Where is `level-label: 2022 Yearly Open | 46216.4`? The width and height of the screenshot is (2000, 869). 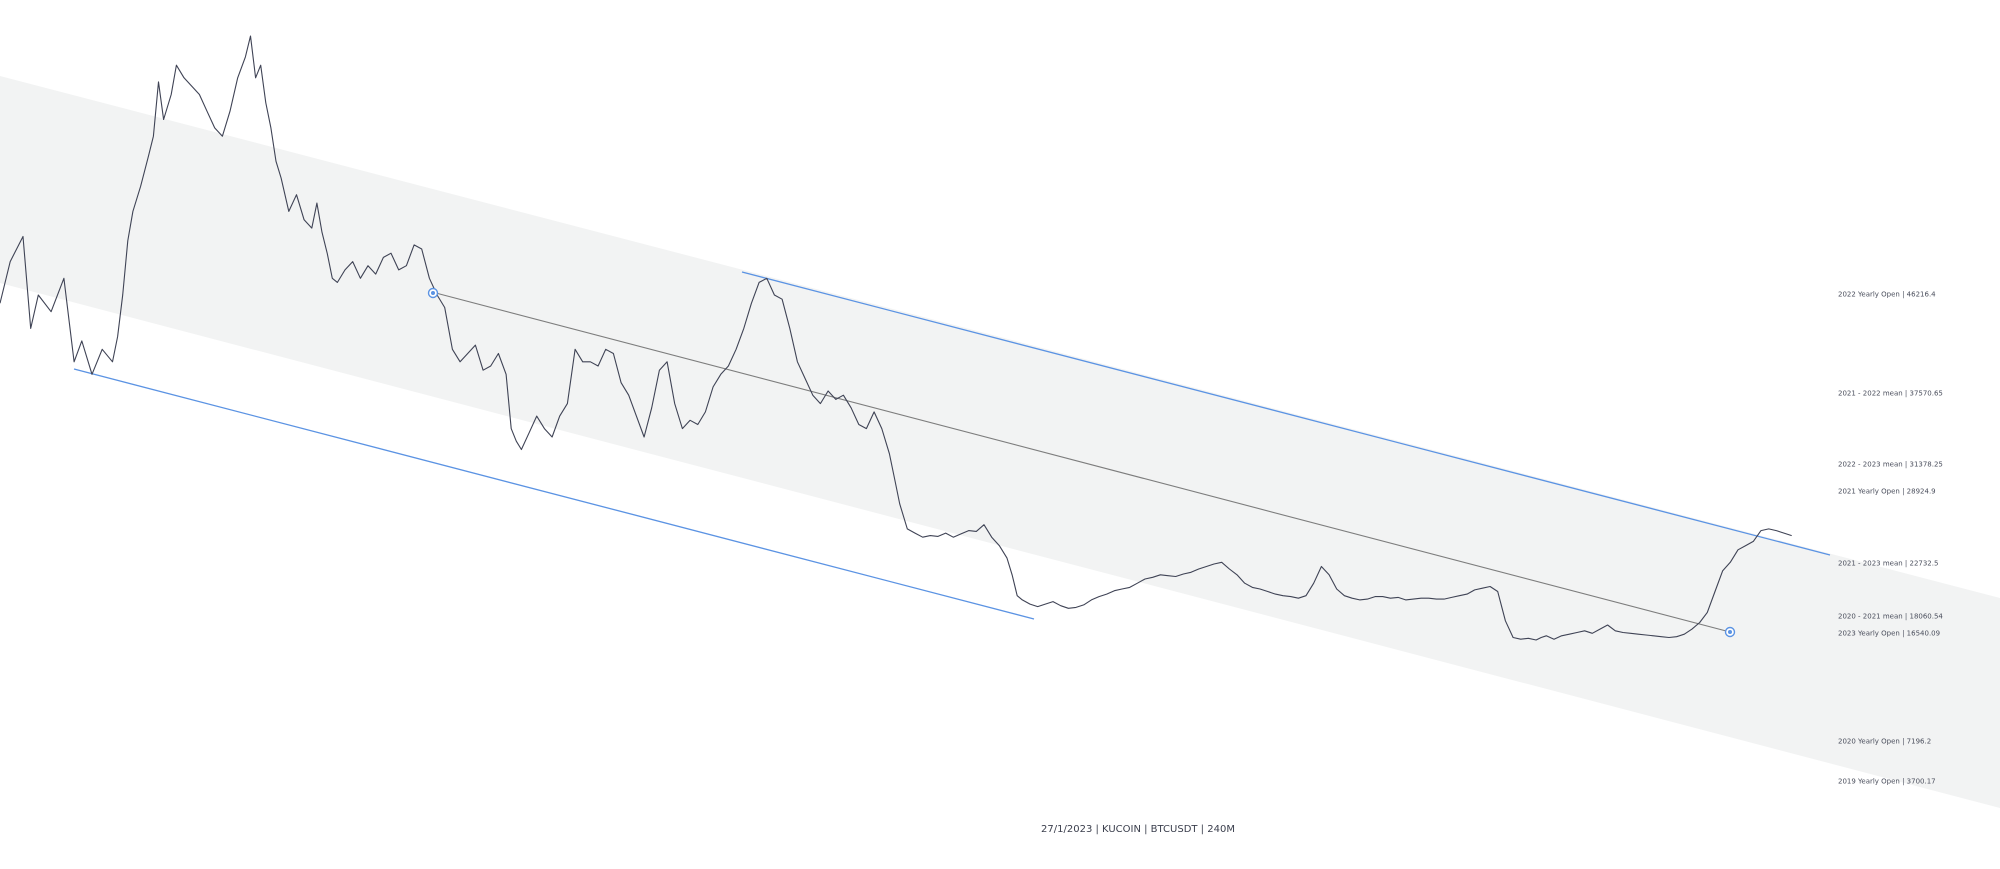
level-label: 2022 Yearly Open | 46216.4 is located at coordinates (1887, 295).